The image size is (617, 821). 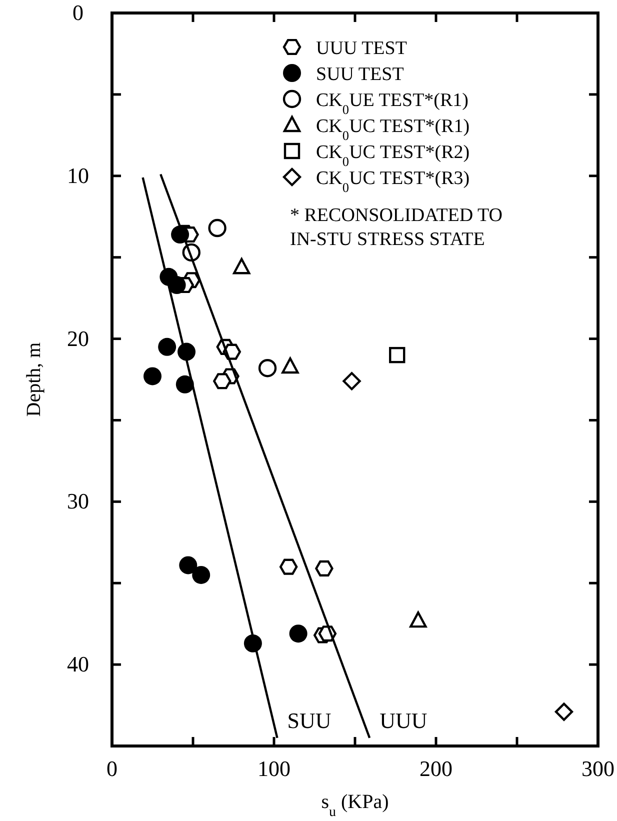 What do you see at coordinates (34, 379) in the screenshot?
I see `y-axis-title: Depth, m` at bounding box center [34, 379].